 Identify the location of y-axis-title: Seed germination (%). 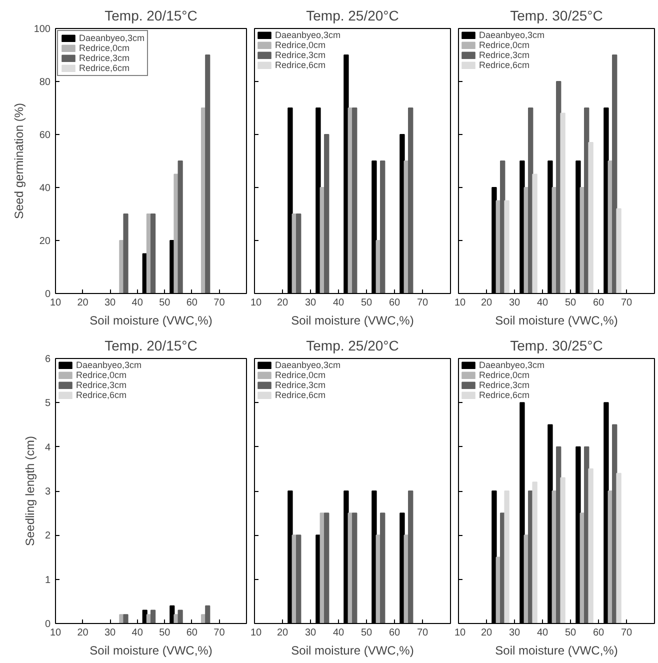
(19, 161).